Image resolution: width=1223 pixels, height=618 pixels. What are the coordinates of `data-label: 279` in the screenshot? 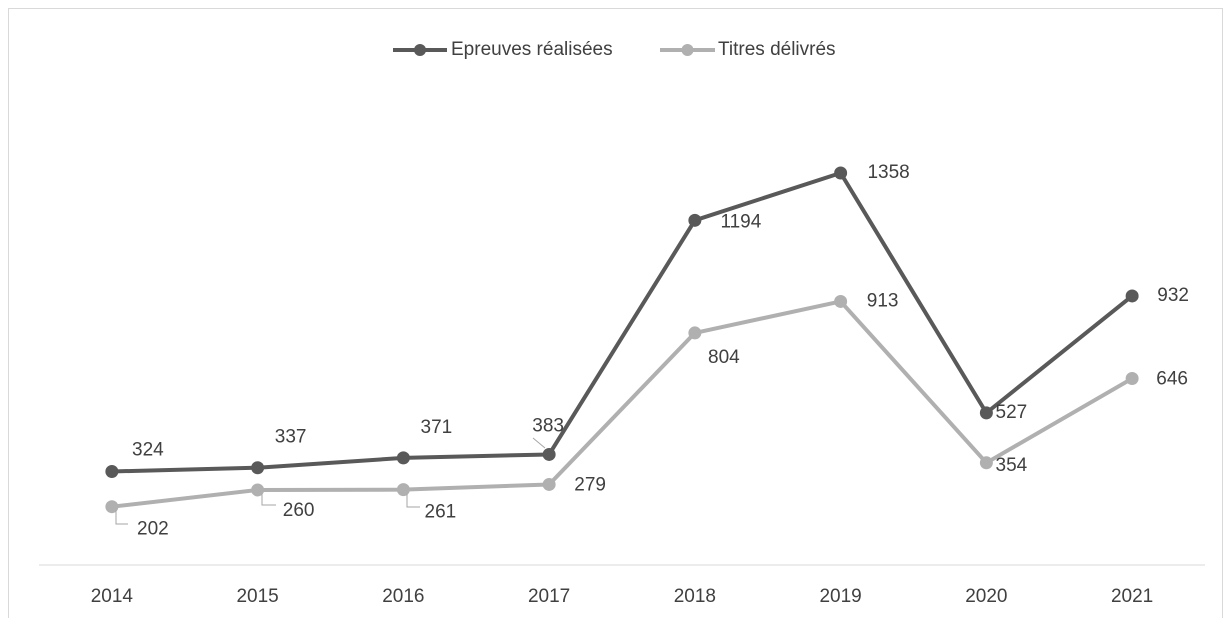 It's located at (590, 484).